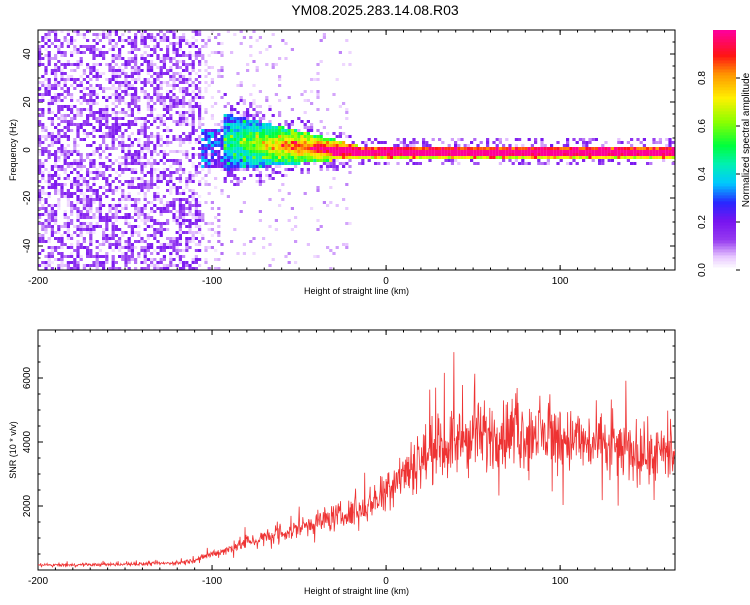 The width and height of the screenshot is (750, 605). Describe the element at coordinates (27, 54) in the screenshot. I see `spectrogram-ytick-label: 40` at that location.